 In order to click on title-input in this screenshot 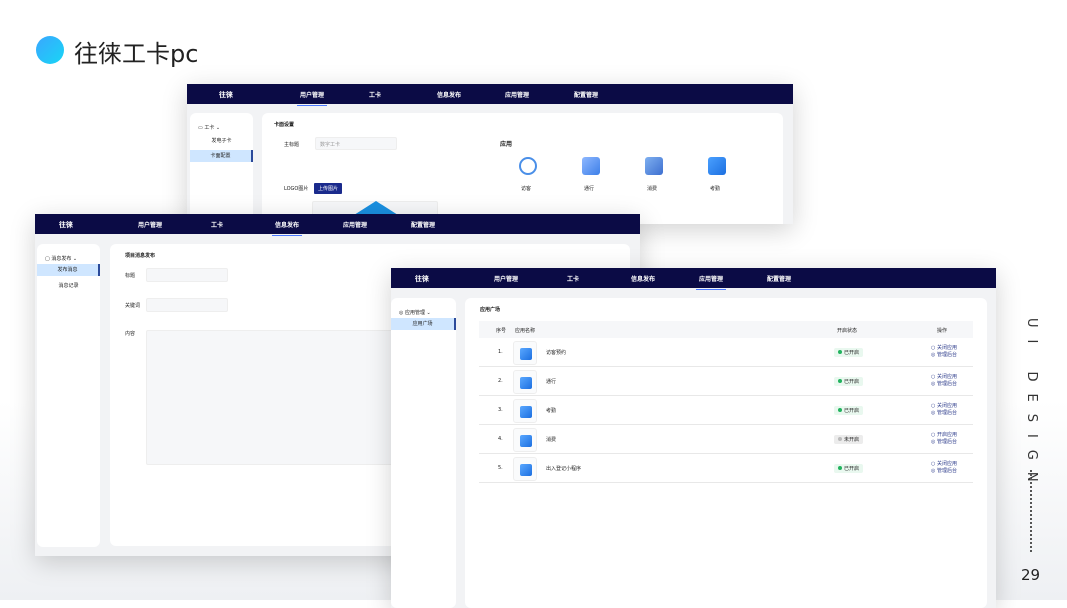, I will do `click(187, 275)`.